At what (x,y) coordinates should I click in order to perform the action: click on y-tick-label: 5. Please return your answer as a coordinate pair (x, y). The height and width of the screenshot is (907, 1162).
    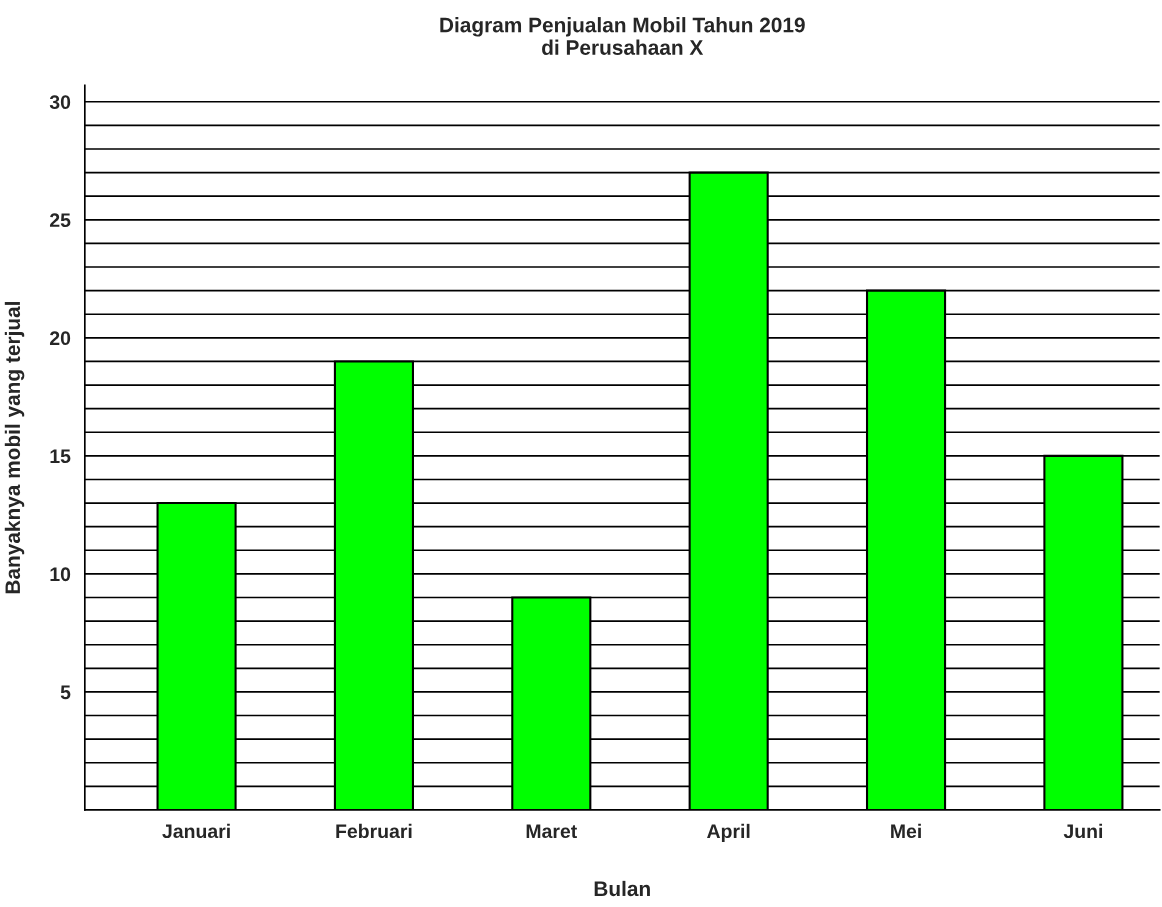
    Looking at the image, I should click on (65, 692).